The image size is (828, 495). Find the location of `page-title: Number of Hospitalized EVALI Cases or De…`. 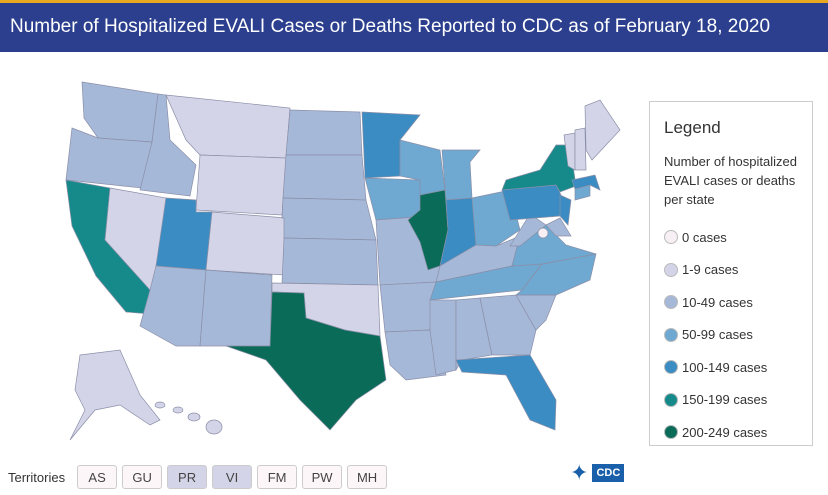

page-title: Number of Hospitalized EVALI Cases or De… is located at coordinates (414, 26).